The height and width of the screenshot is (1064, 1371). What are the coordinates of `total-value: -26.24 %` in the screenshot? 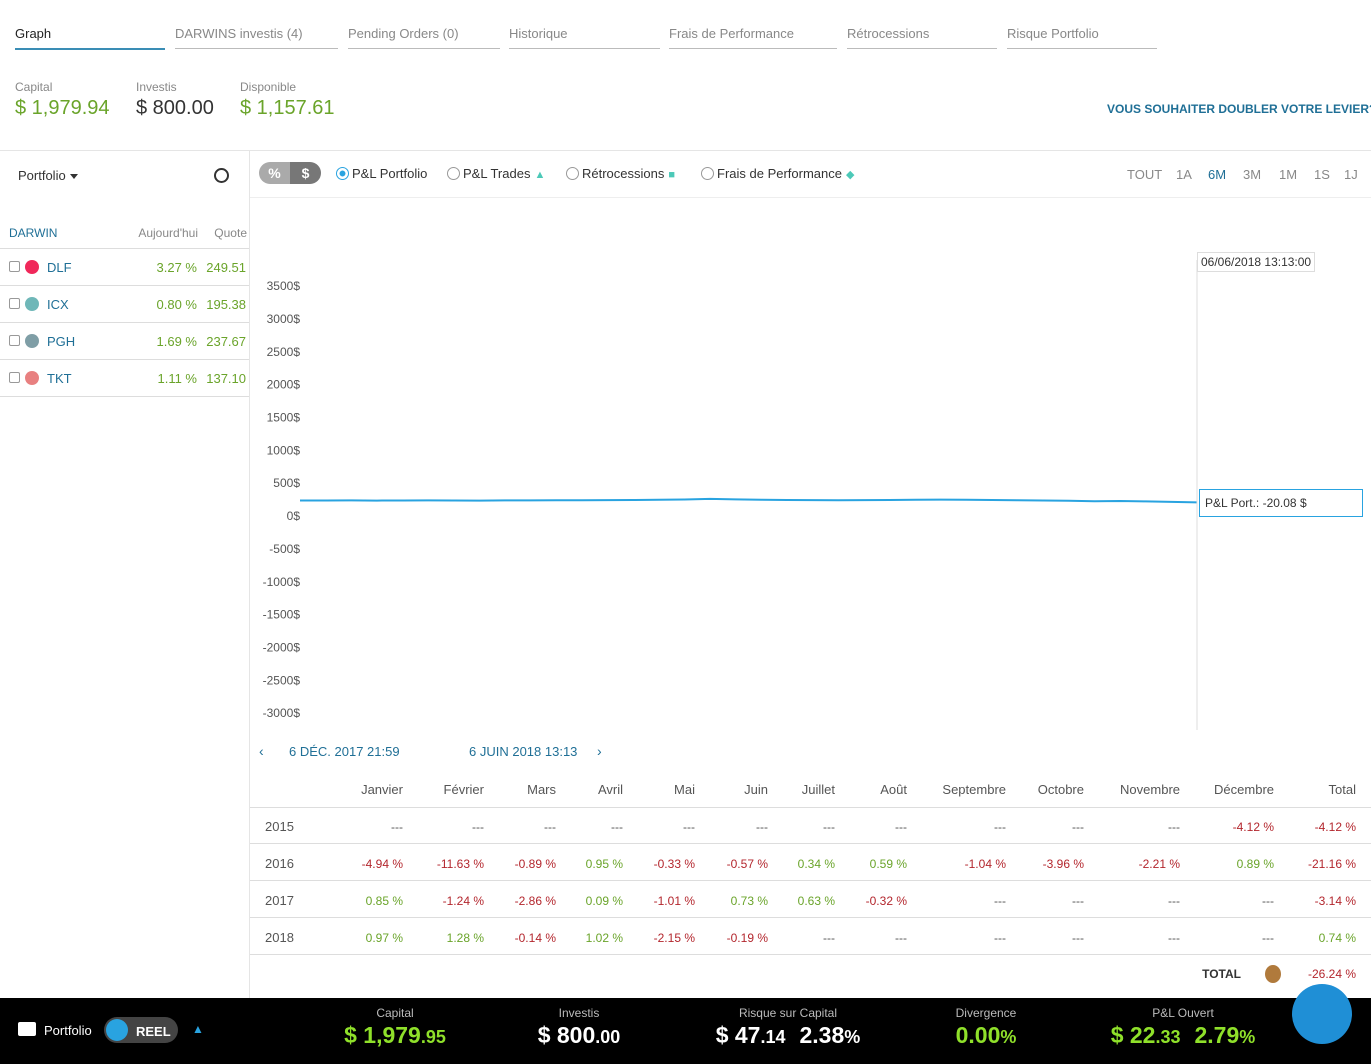 It's located at (1331, 974).